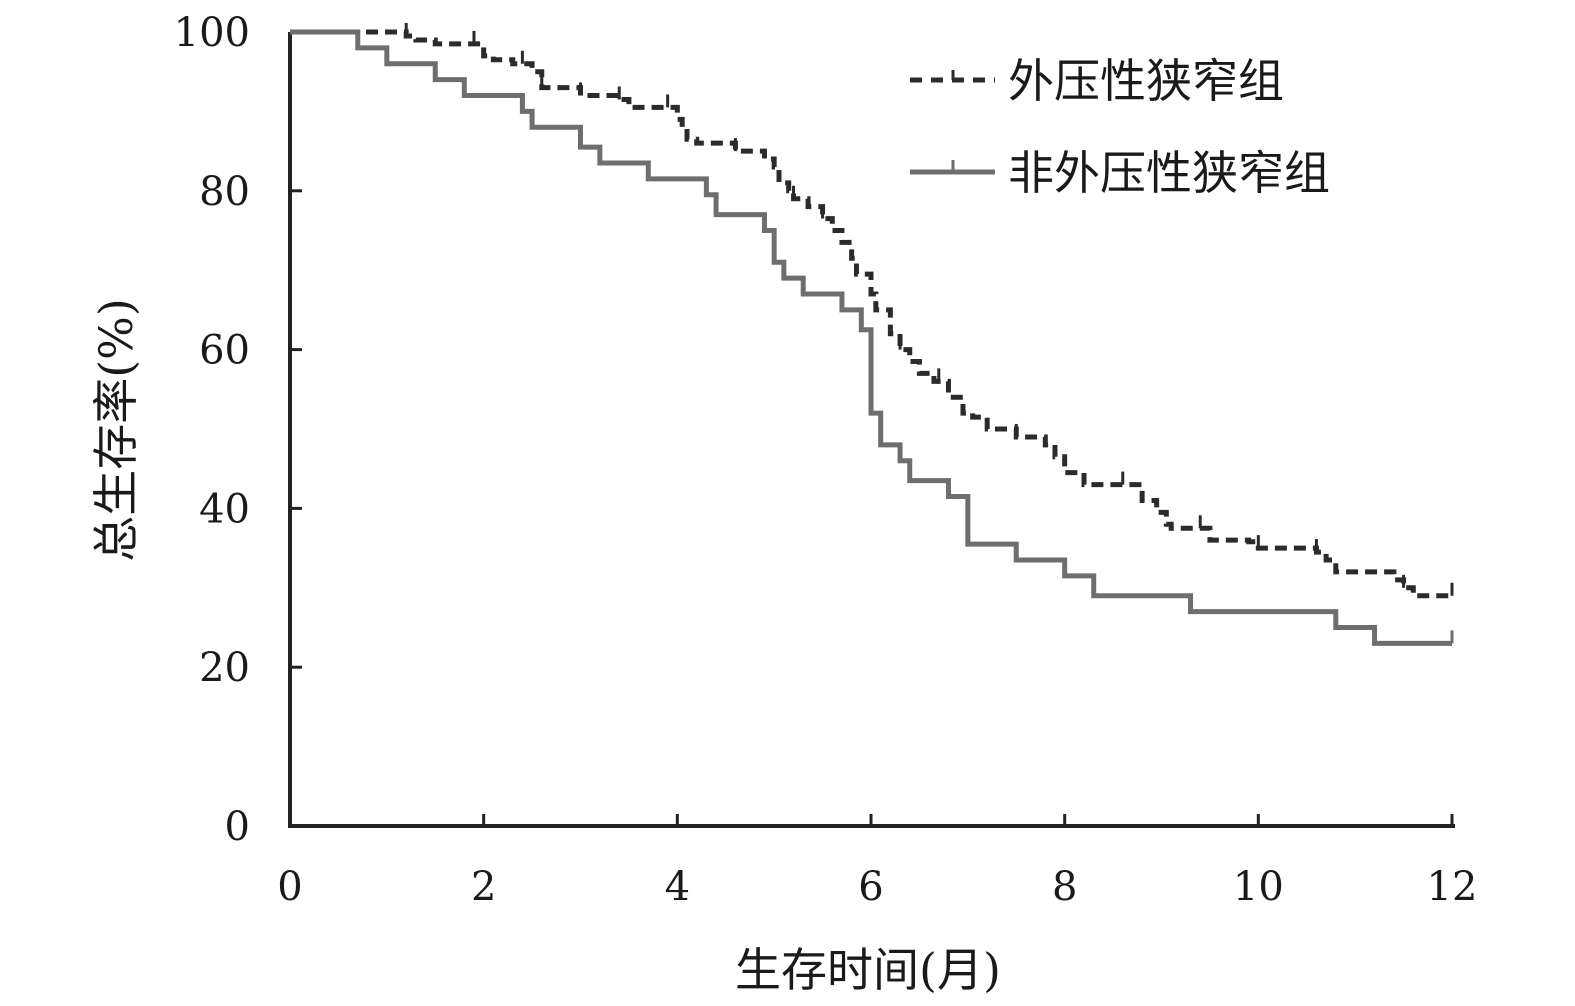 The image size is (1575, 1006). Describe the element at coordinates (483, 887) in the screenshot. I see `x-tick-label: 2` at that location.